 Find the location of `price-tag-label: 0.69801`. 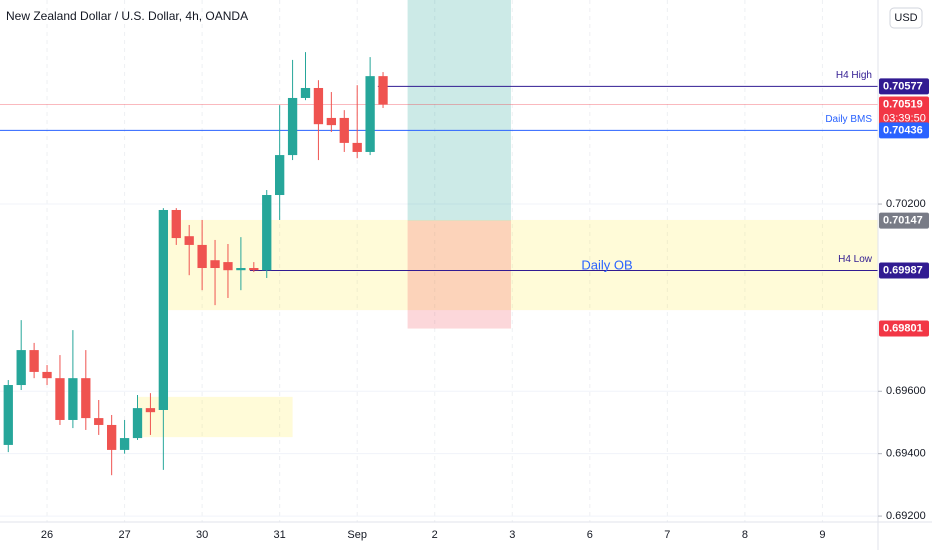

price-tag-label: 0.69801 is located at coordinates (903, 328).